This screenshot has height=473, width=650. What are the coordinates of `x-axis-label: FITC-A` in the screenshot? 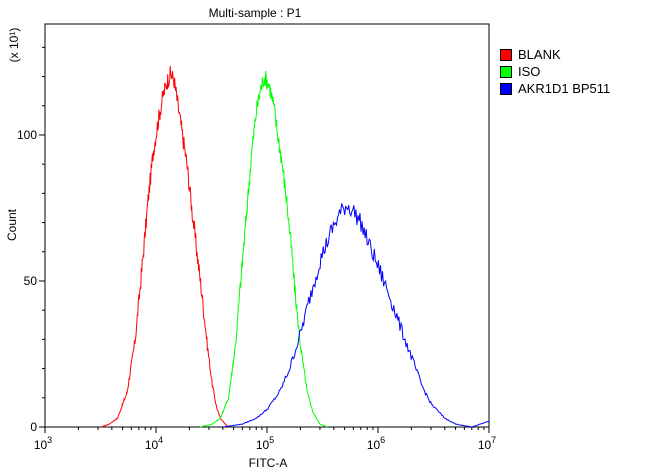 It's located at (268, 463).